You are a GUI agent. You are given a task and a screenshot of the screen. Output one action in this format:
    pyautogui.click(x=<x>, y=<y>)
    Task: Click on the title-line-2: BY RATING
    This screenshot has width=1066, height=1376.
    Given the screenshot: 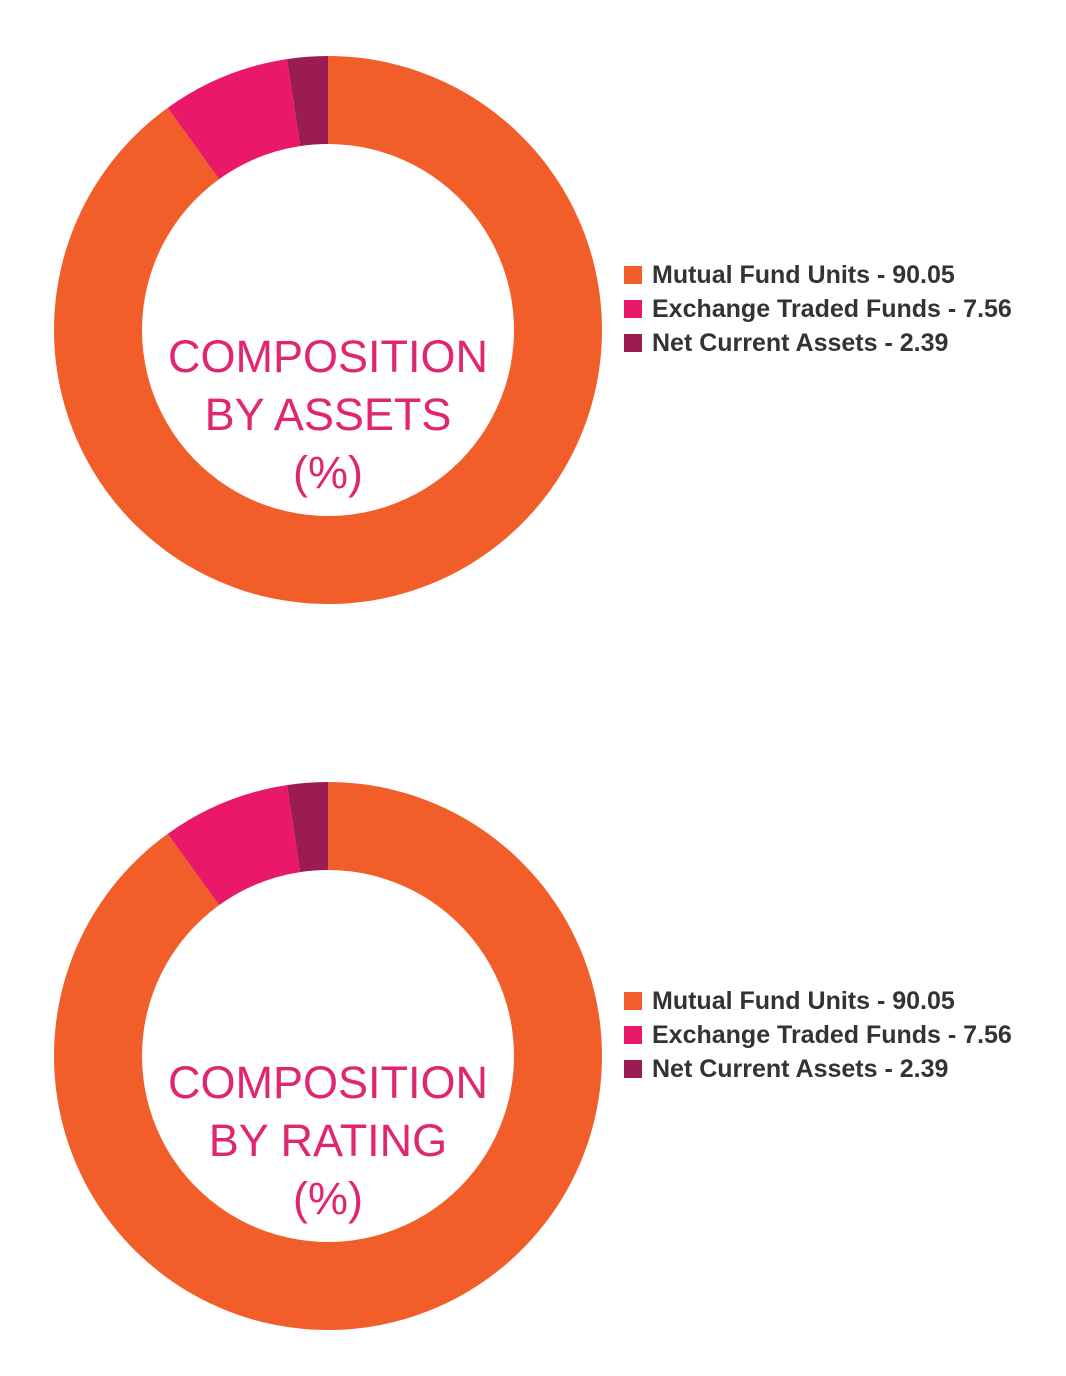 What is the action you would take?
    pyautogui.click(x=328, y=1140)
    